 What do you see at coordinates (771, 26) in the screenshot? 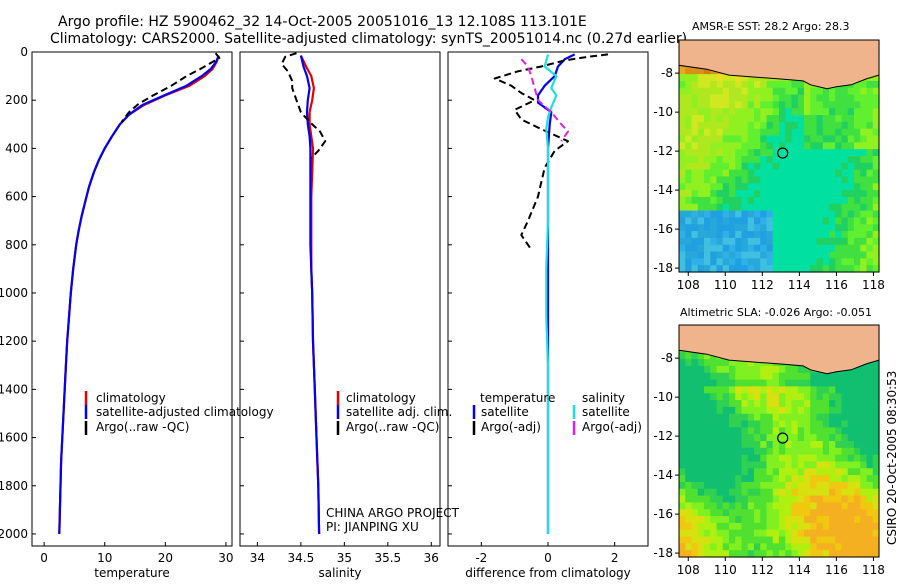
I see `sst-map-title: AMSR-E SST: 28.2 Argo: 28.3` at bounding box center [771, 26].